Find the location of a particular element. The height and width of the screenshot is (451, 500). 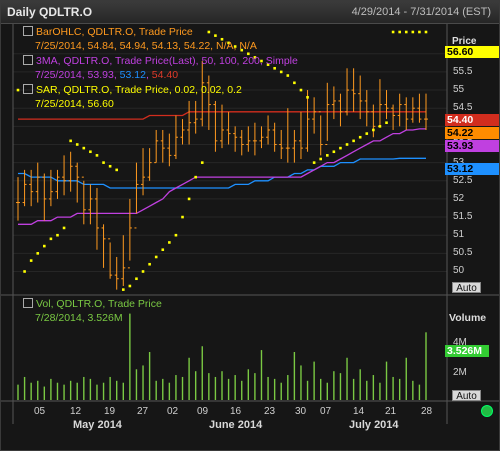

legend-vol-toggle is located at coordinates (28, 303).